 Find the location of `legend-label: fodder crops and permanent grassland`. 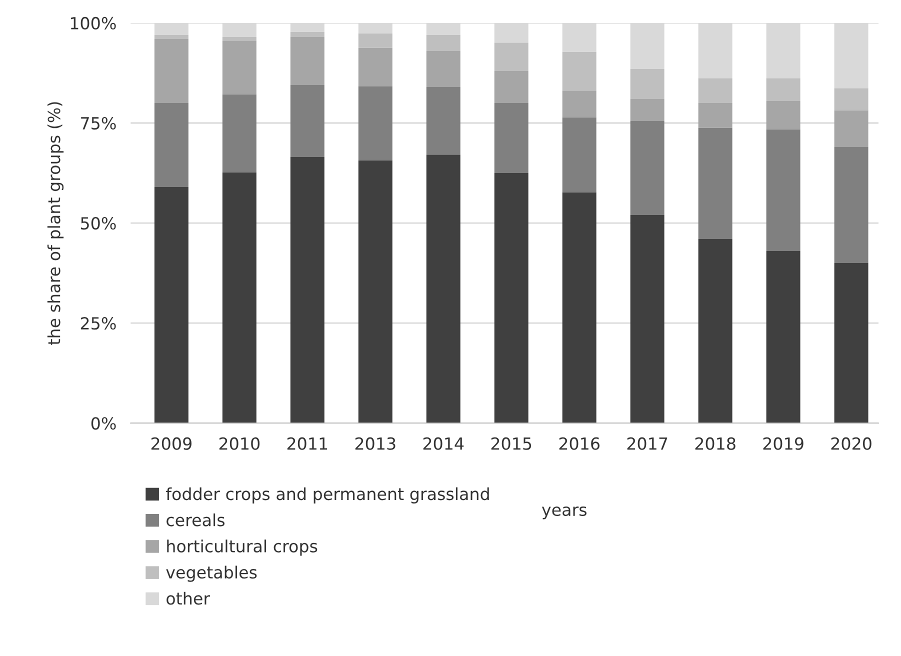

legend-label: fodder crops and permanent grassland is located at coordinates (327, 495).